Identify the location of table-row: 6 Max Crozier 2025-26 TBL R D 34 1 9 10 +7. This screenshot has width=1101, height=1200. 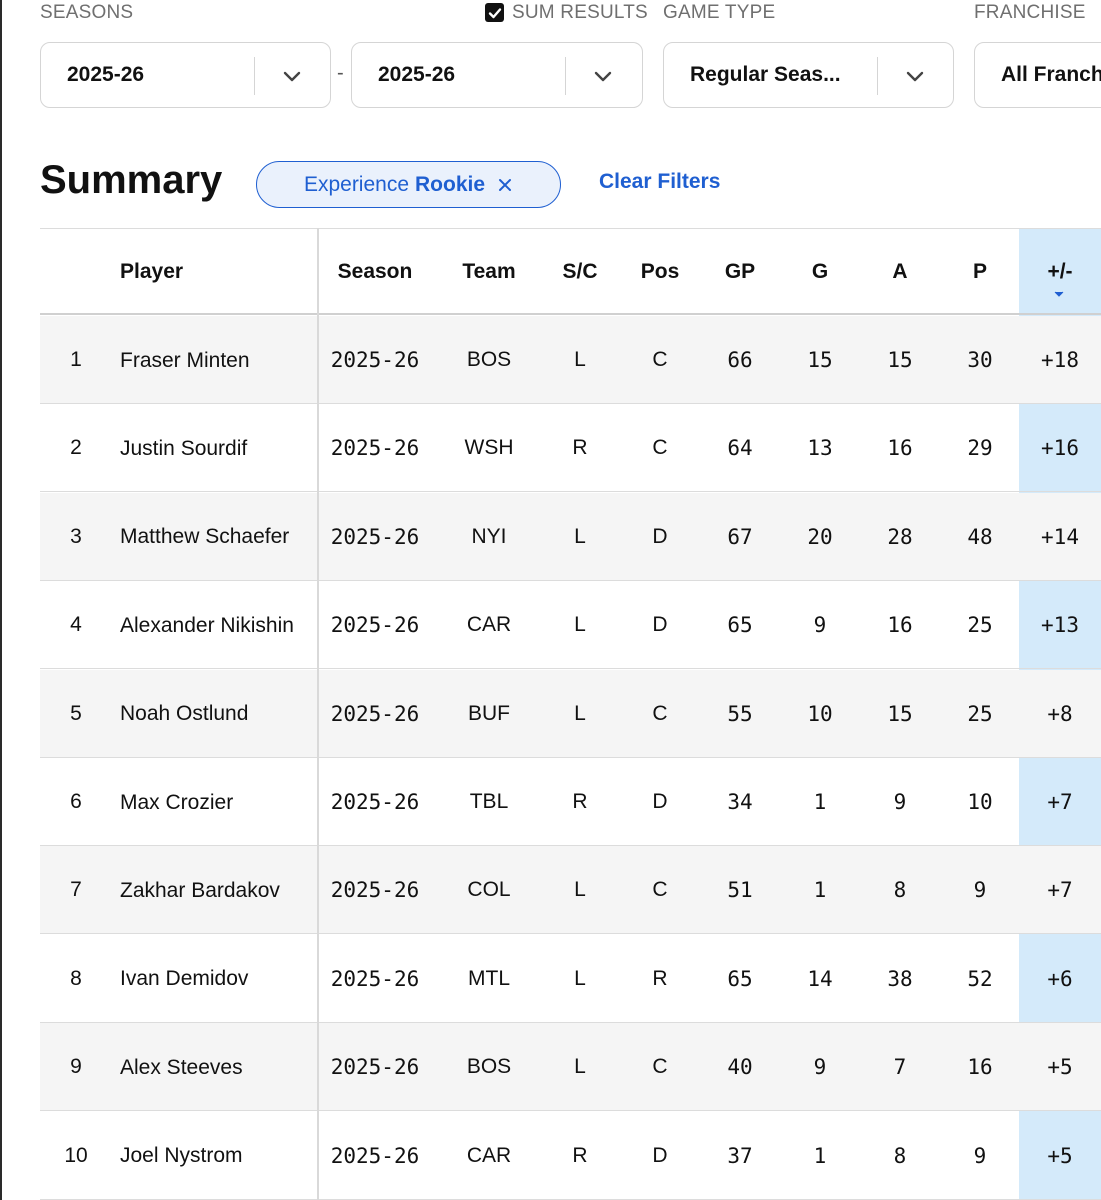
(570, 802).